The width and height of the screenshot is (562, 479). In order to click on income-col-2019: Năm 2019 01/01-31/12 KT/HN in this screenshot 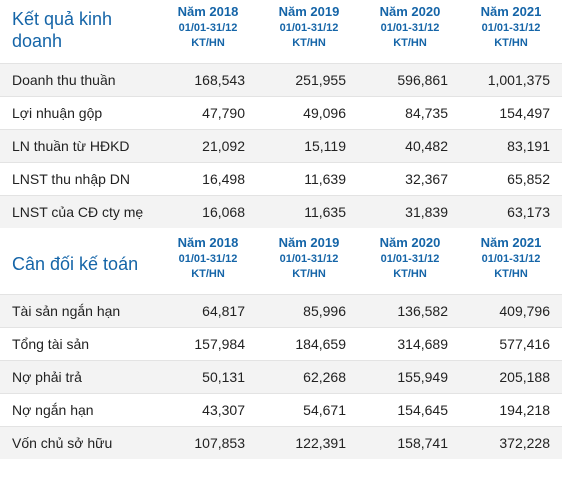, I will do `click(309, 27)`.